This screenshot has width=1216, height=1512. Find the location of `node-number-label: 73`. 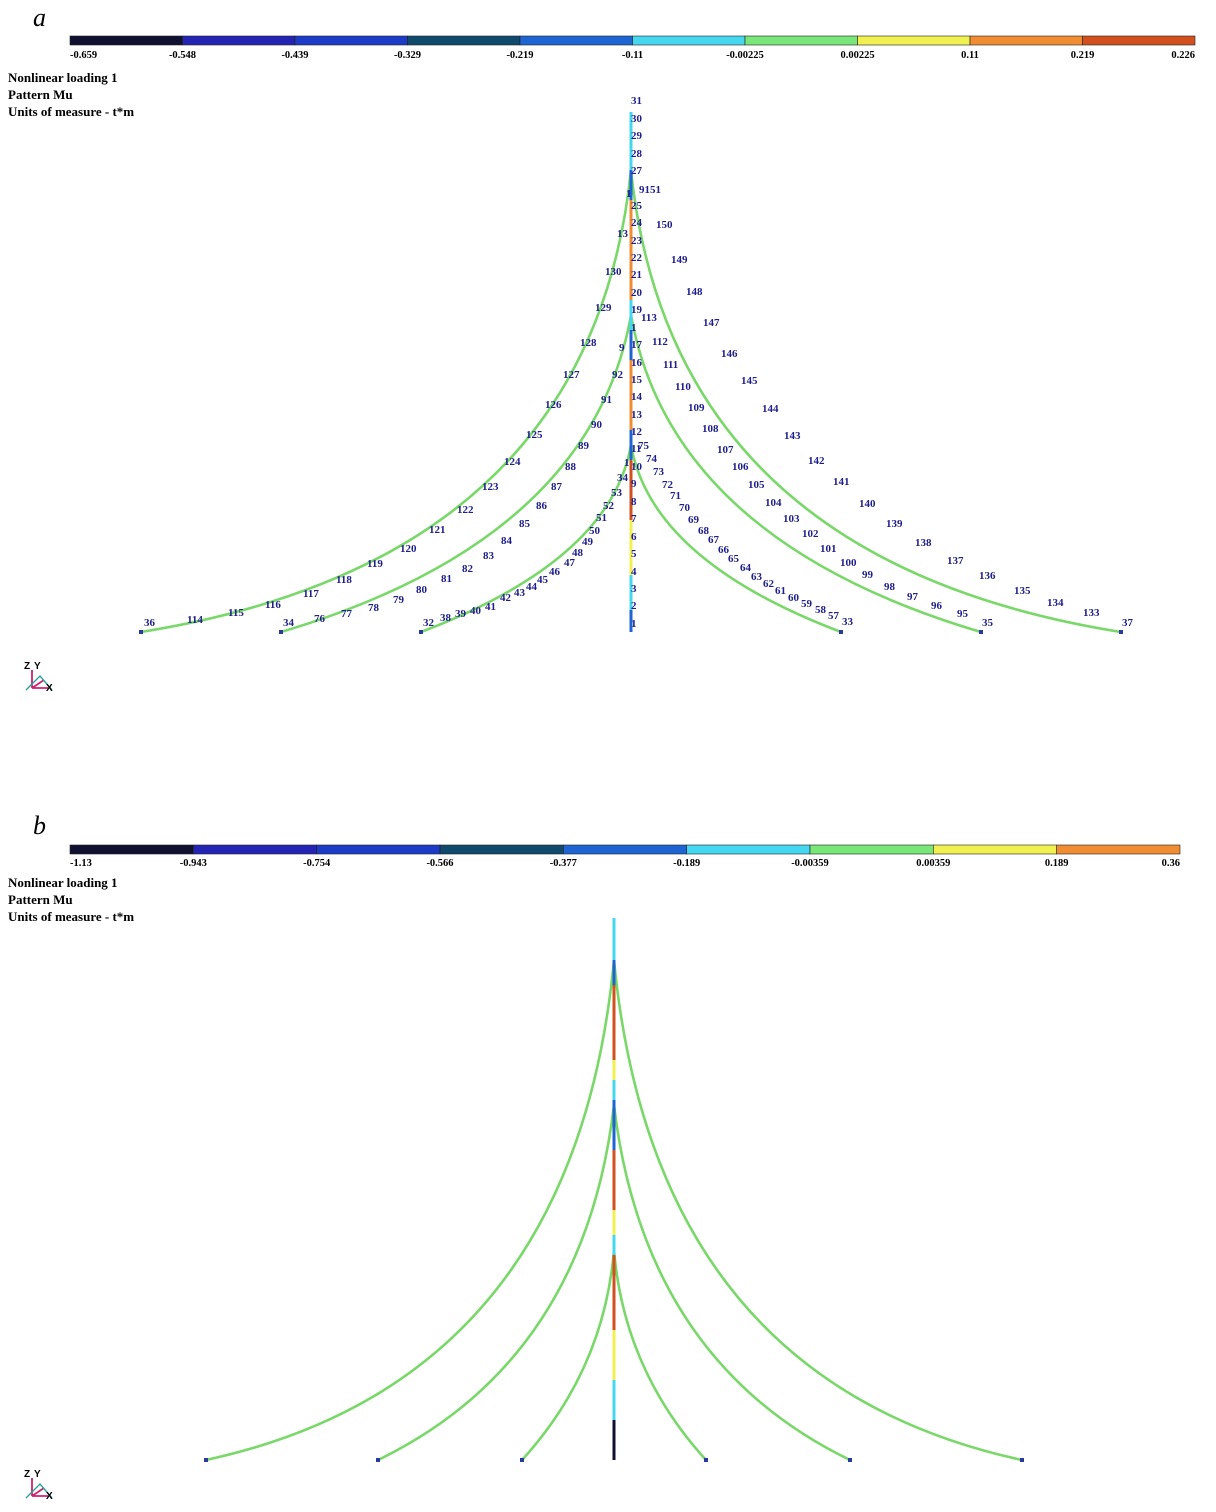

node-number-label: 73 is located at coordinates (659, 472).